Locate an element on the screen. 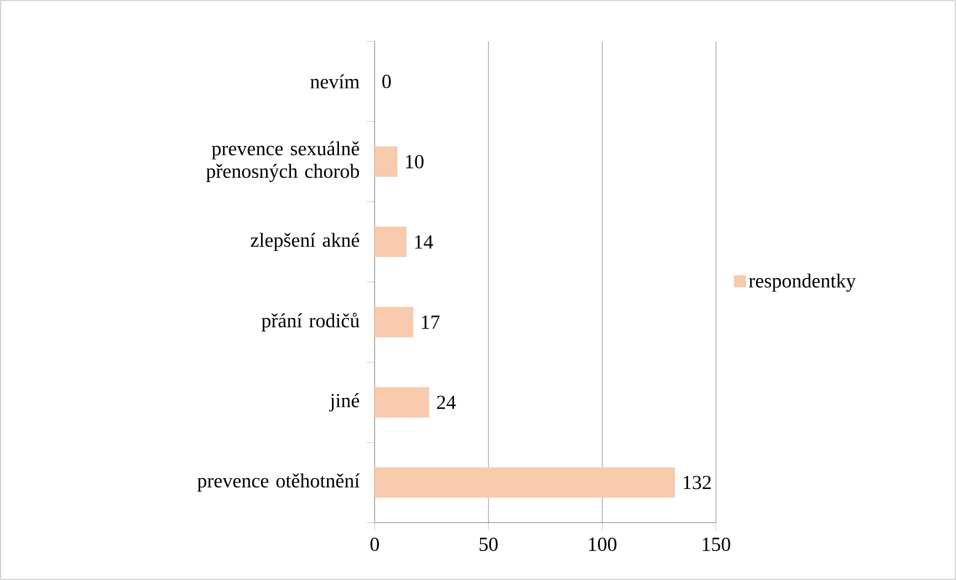 The image size is (956, 580). data-label: 10 is located at coordinates (415, 161).